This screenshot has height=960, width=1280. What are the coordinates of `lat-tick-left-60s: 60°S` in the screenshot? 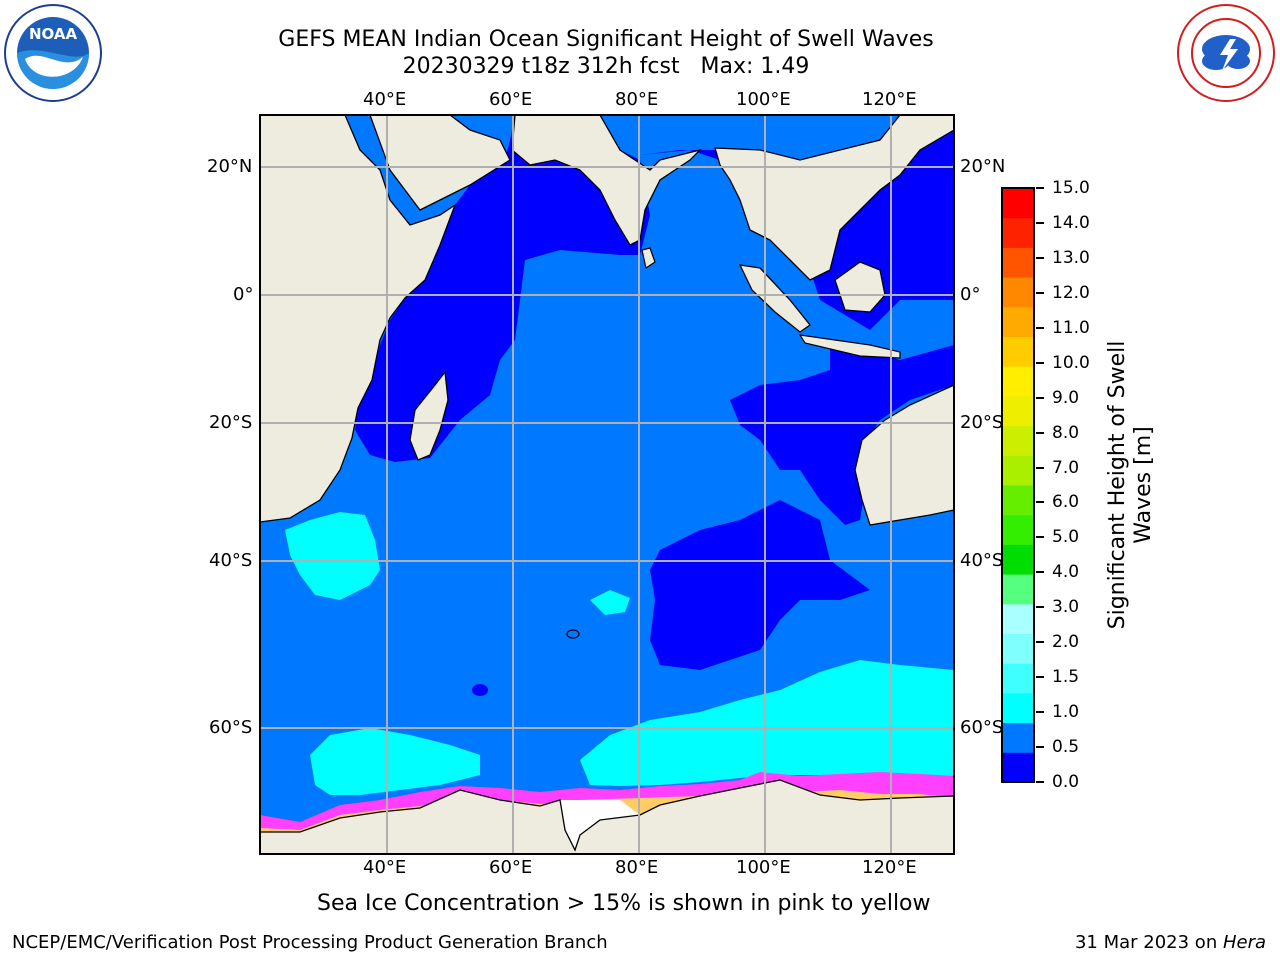 It's located at (231, 727).